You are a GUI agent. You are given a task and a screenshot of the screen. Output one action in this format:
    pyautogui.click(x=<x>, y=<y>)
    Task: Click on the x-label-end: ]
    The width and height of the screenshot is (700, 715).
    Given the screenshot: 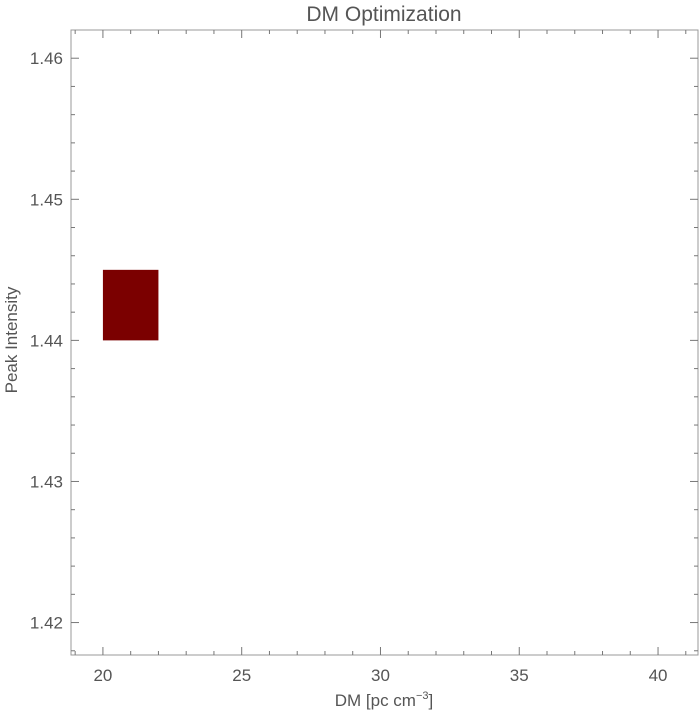 What is the action you would take?
    pyautogui.click(x=431, y=700)
    